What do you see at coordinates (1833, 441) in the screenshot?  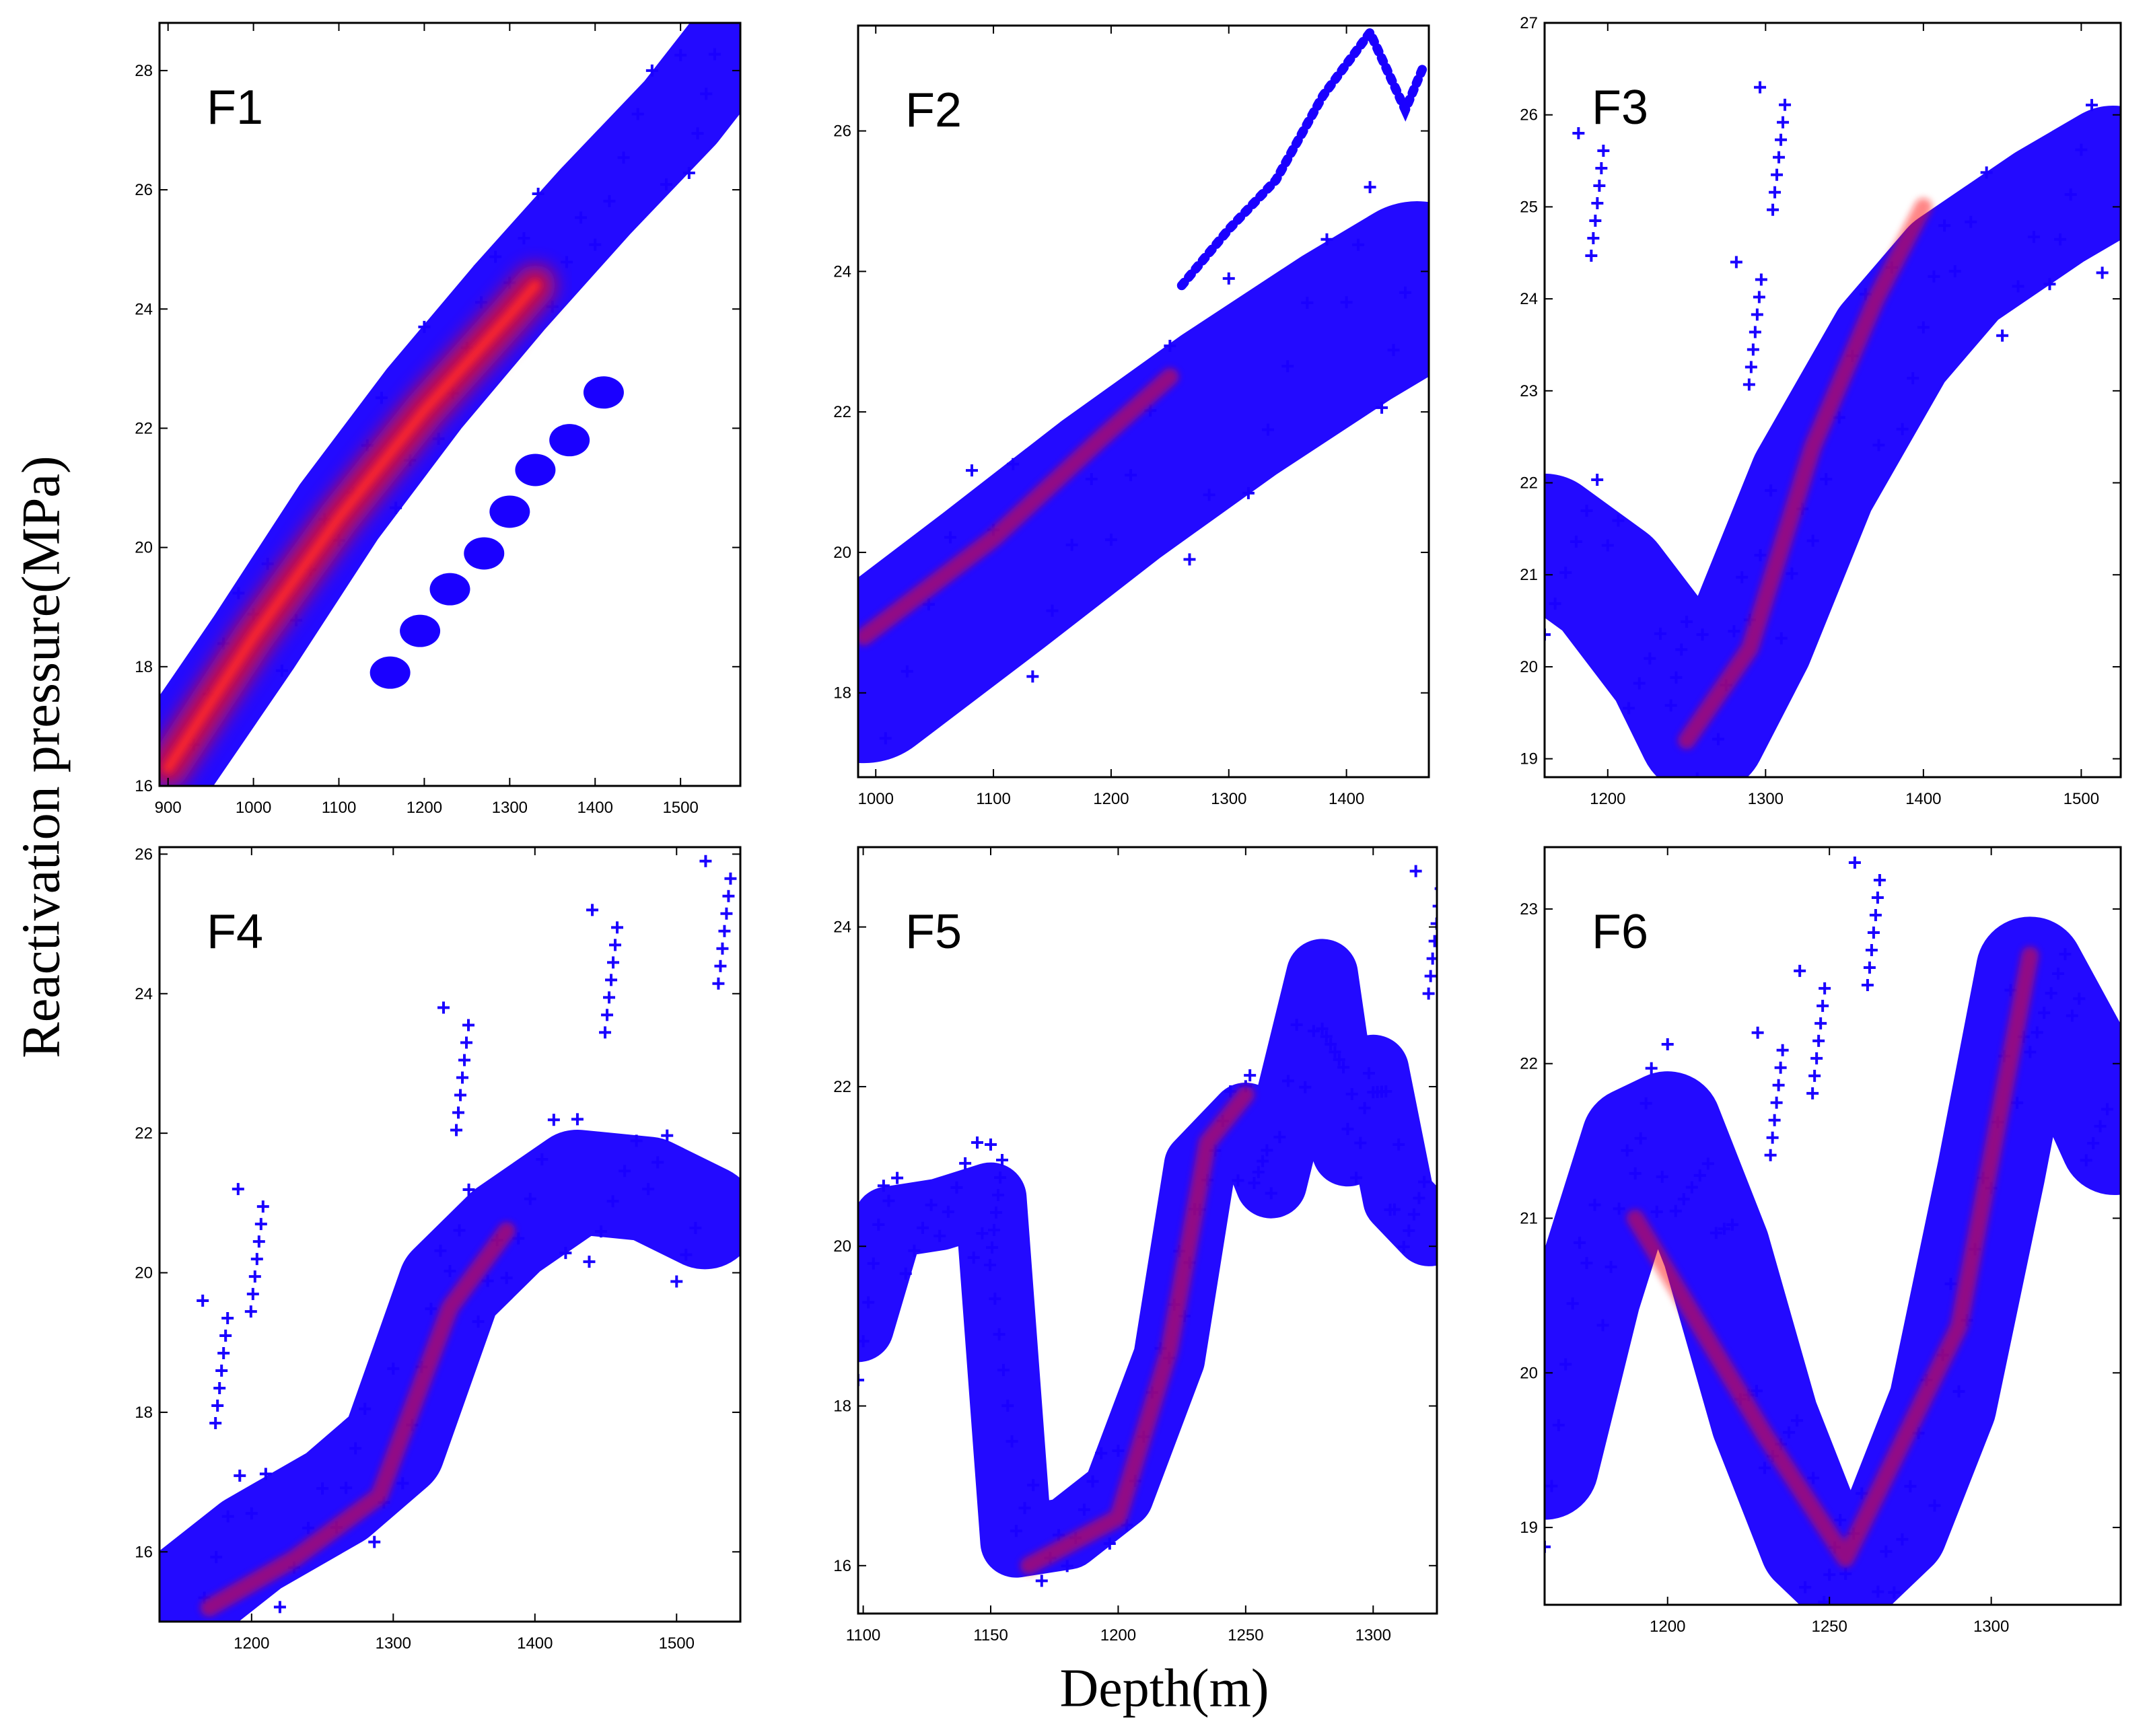 I see `data-band` at bounding box center [1833, 441].